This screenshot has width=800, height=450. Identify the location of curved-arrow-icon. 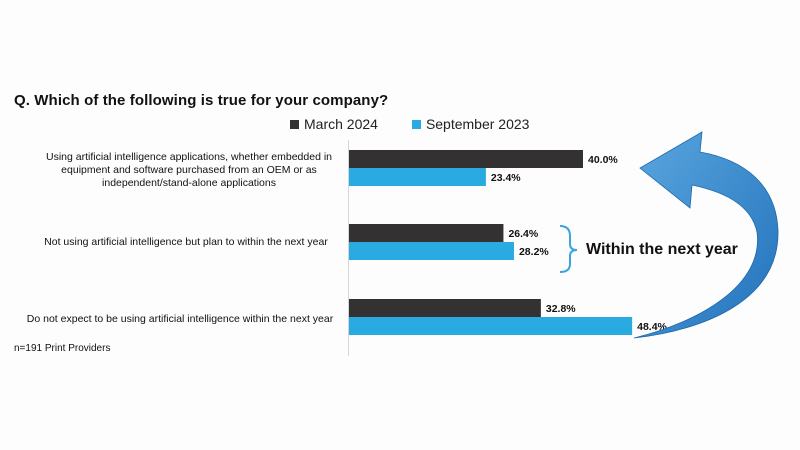
(706, 235).